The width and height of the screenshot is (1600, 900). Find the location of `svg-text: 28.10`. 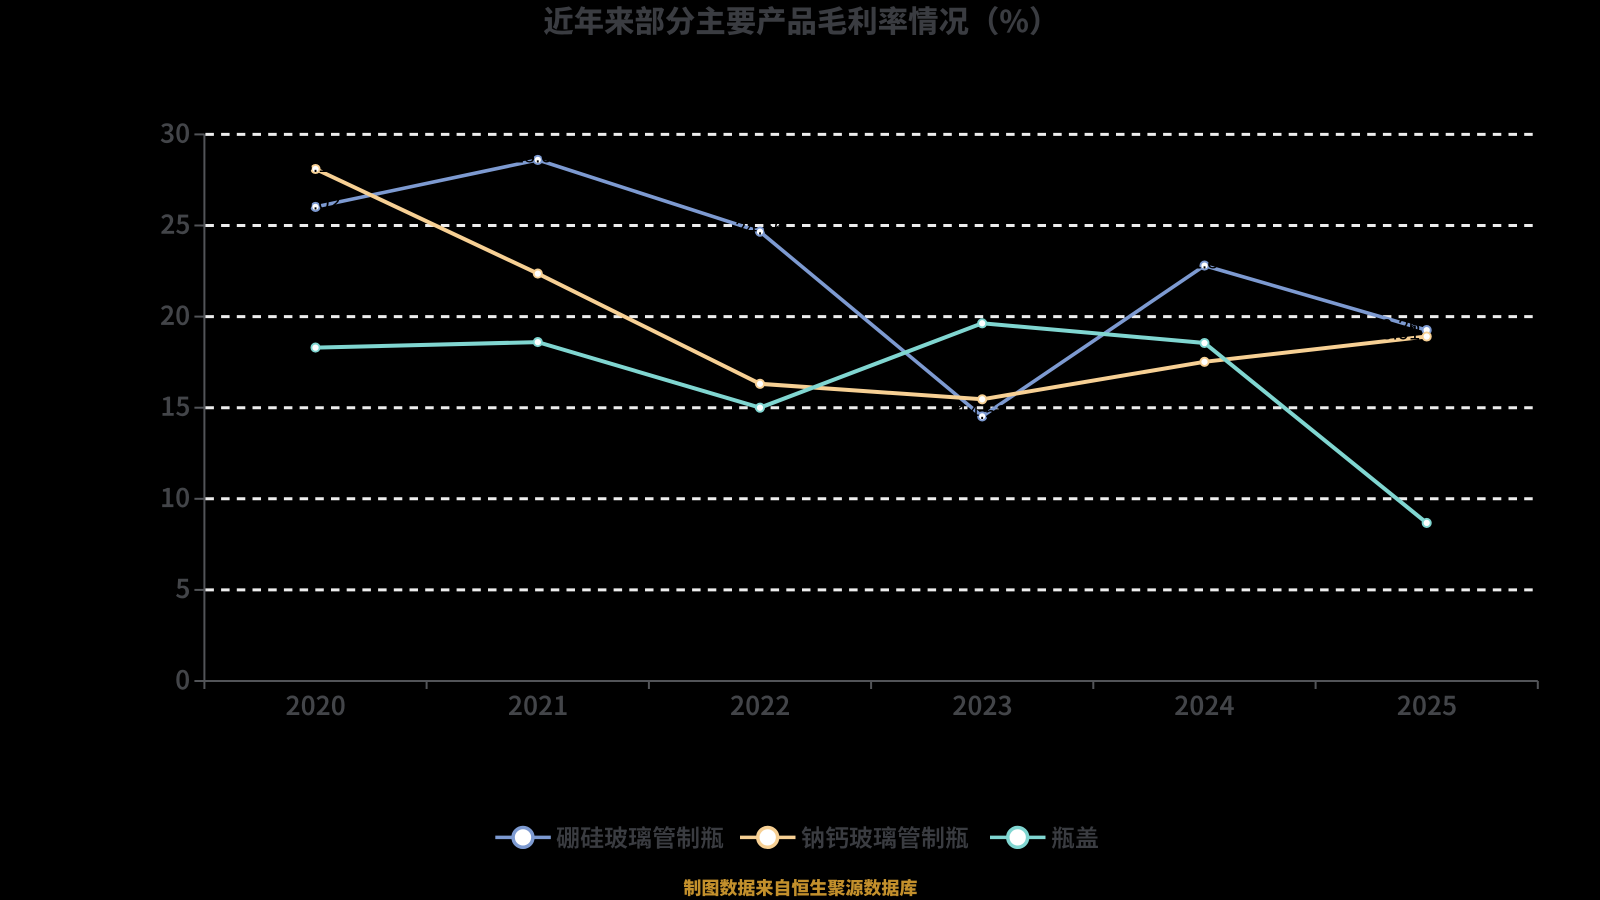

svg-text: 28.10 is located at coordinates (315, 166).